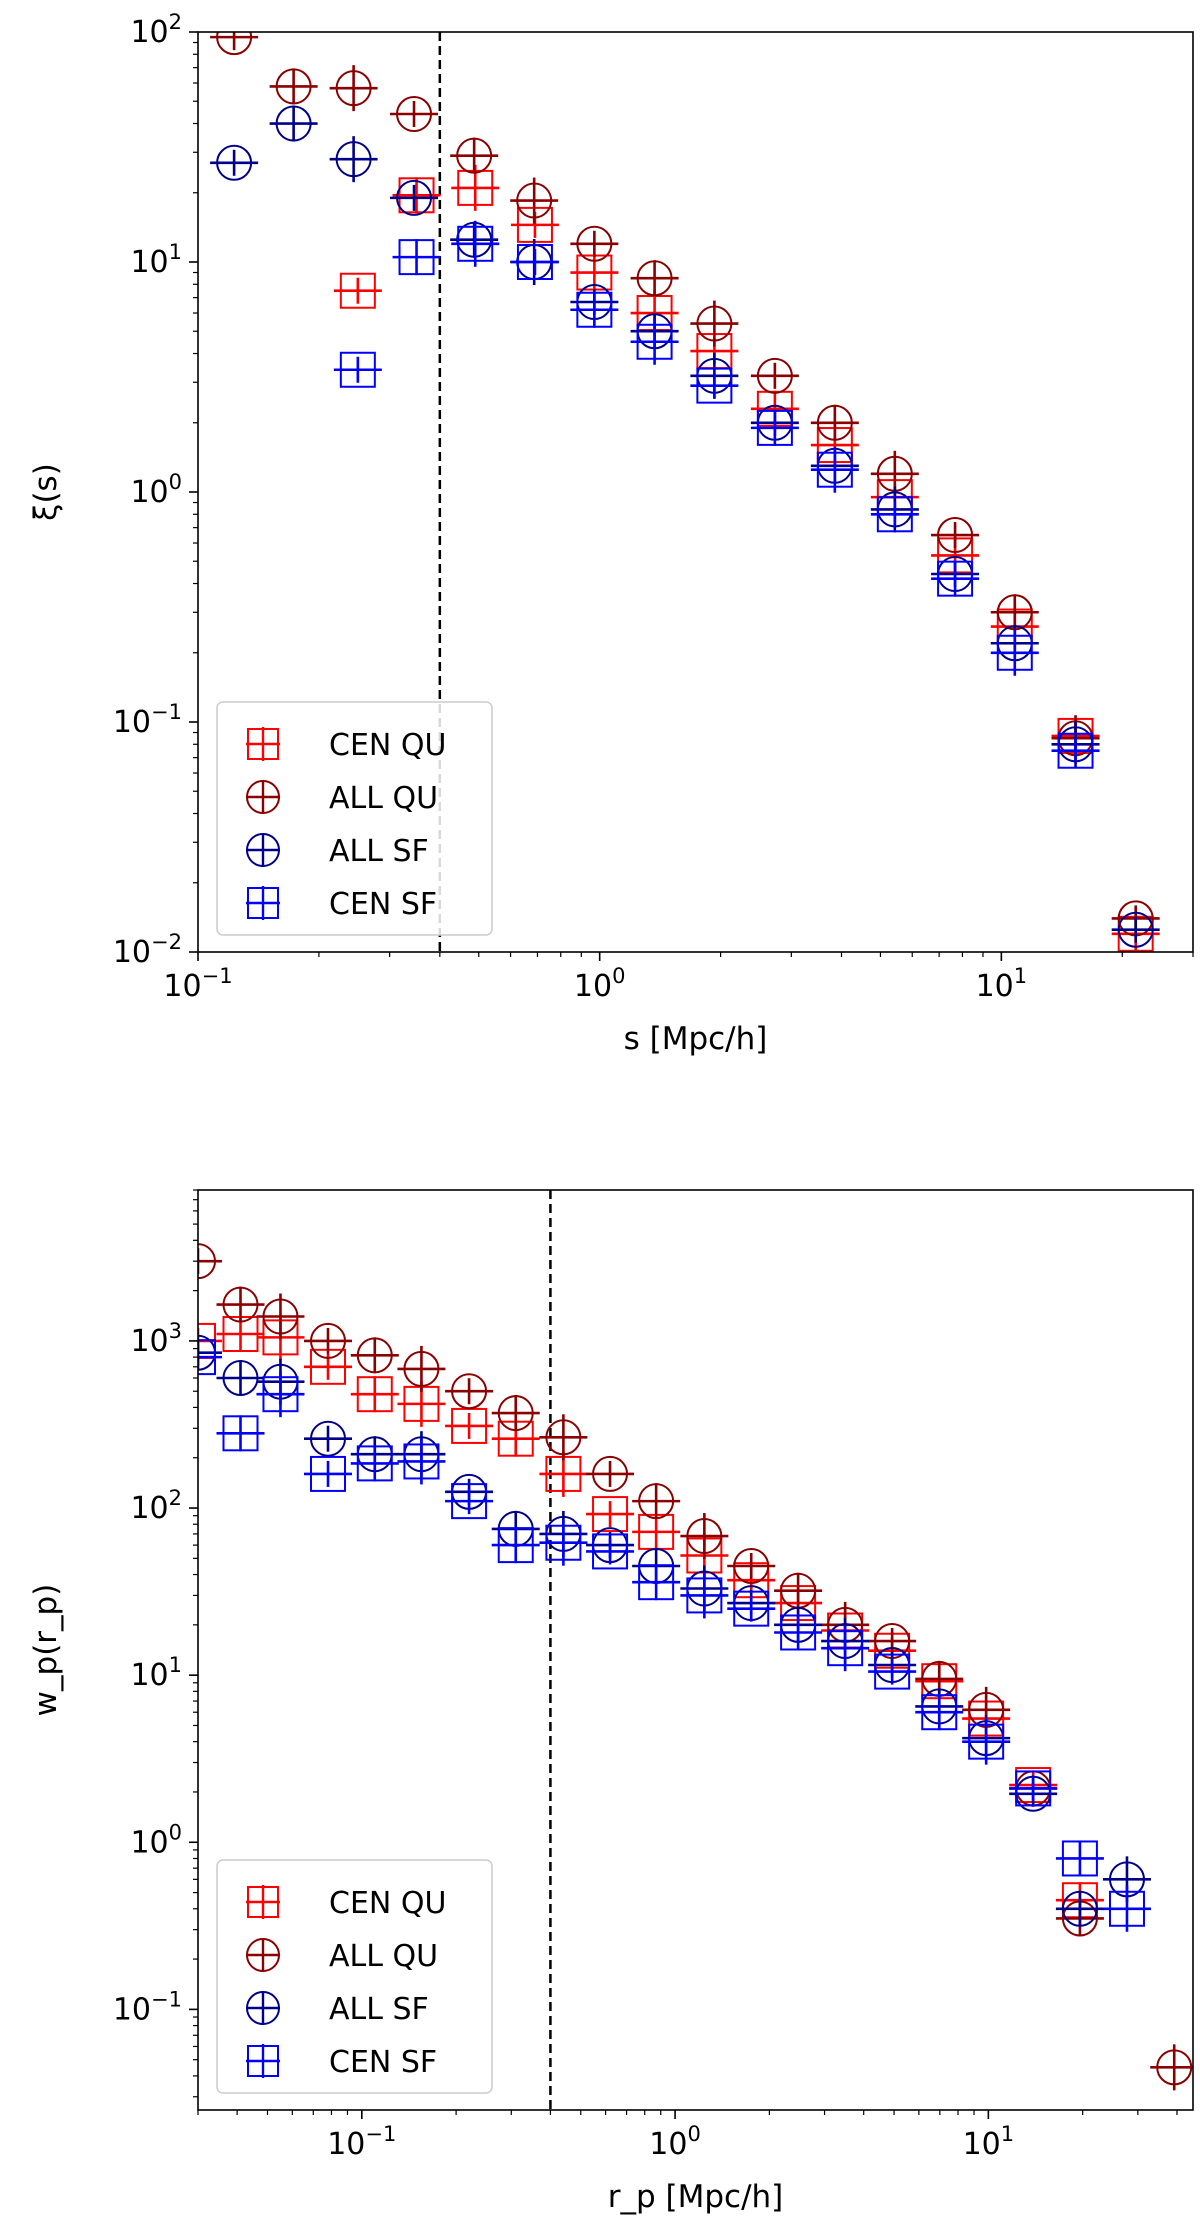 This screenshot has height=2220, width=1200. I want to click on y-axis-label: w_p(r_p), so click(46, 1650).